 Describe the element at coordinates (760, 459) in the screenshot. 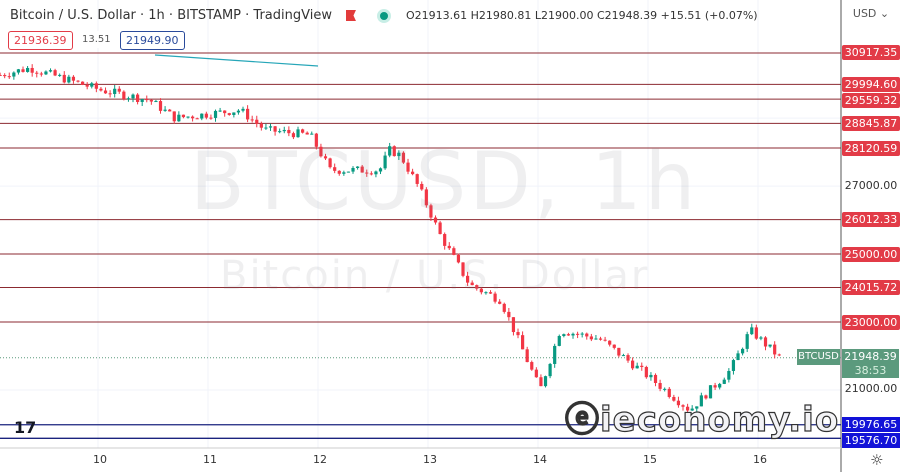

I see `time-label: 16` at that location.